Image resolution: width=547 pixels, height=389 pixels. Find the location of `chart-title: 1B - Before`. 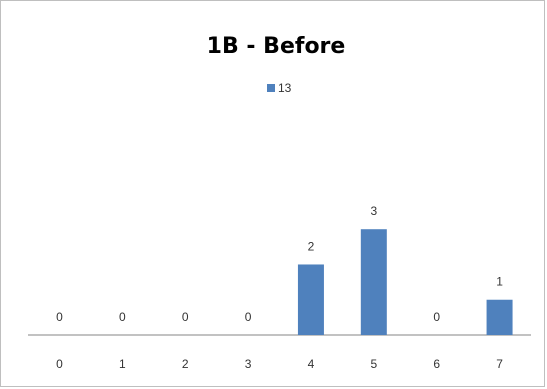

chart-title: 1B - Before is located at coordinates (276, 46).